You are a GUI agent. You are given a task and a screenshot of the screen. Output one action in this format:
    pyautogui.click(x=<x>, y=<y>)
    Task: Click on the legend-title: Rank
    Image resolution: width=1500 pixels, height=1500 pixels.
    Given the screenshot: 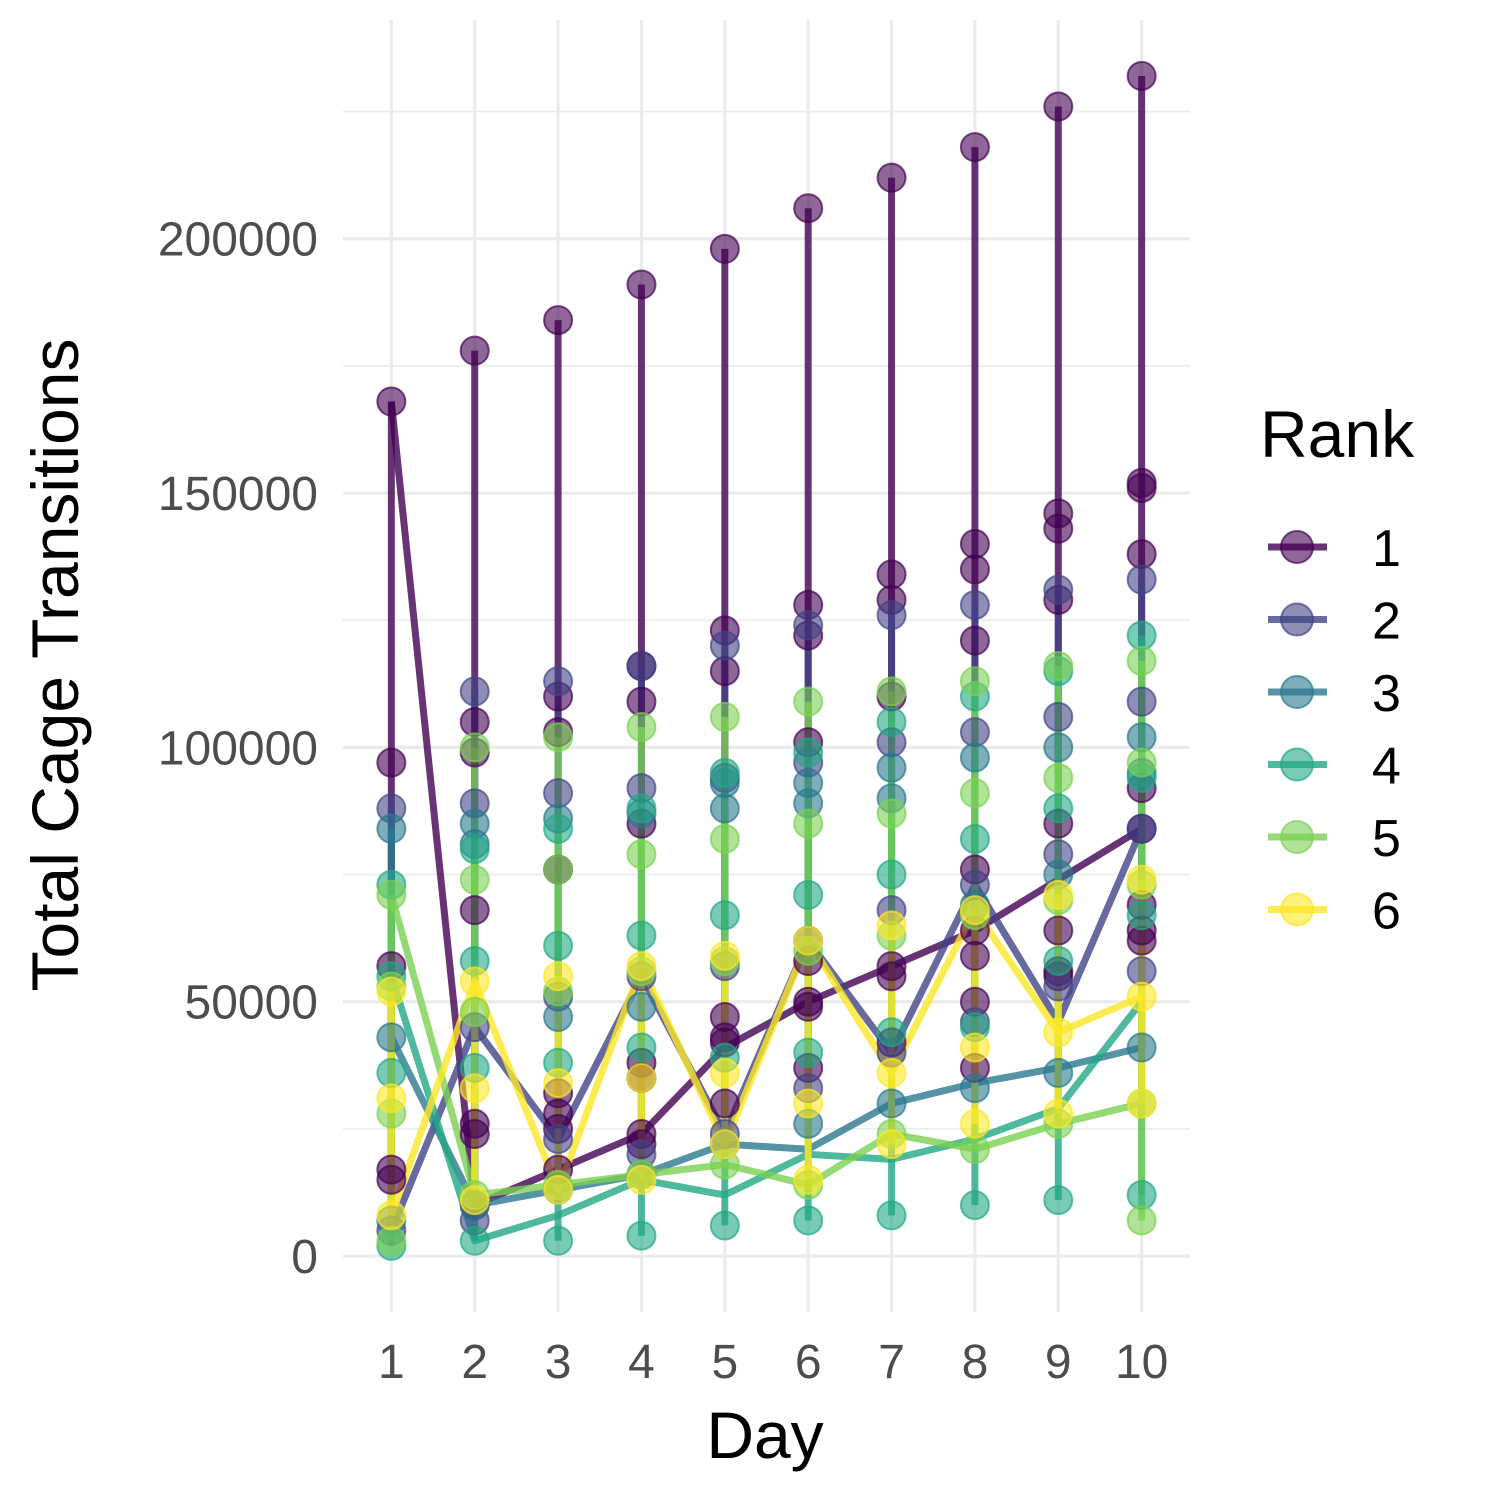 What is the action you would take?
    pyautogui.click(x=1337, y=434)
    